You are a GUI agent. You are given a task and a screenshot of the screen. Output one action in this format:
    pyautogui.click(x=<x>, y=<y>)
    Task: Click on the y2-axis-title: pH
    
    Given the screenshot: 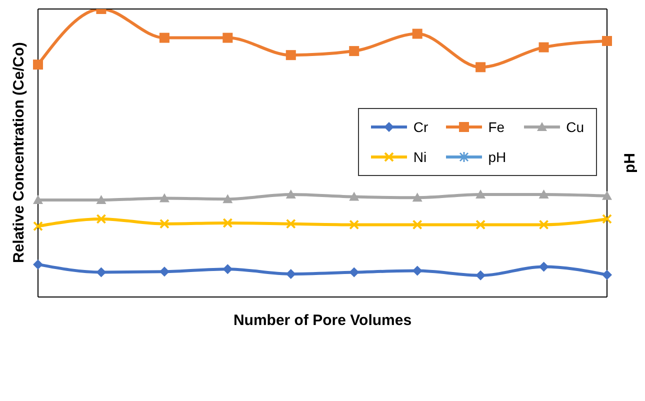 What is the action you would take?
    pyautogui.click(x=629, y=163)
    